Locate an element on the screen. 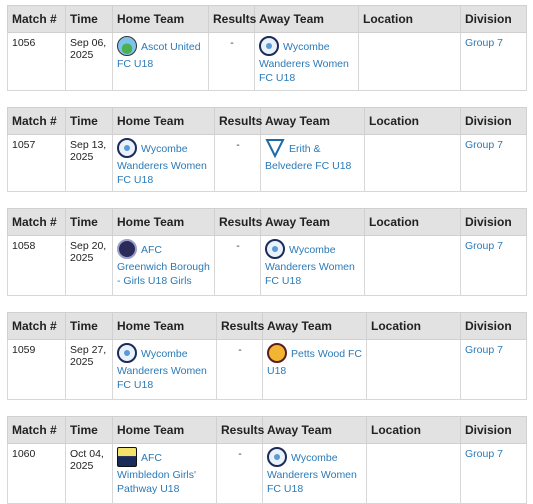 This screenshot has width=533, height=504. afc-greenwich-crest-icon is located at coordinates (127, 249).